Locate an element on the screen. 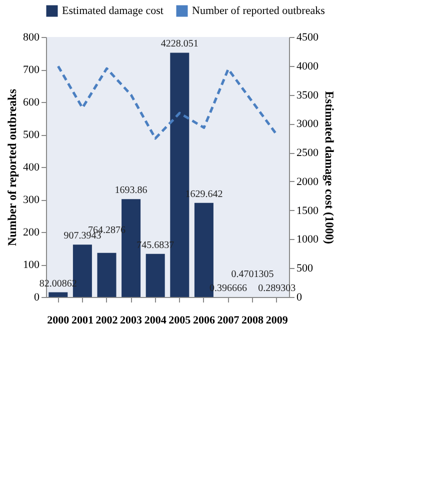 This screenshot has width=441, height=477. y2-tick-label: 1500 is located at coordinates (307, 210).